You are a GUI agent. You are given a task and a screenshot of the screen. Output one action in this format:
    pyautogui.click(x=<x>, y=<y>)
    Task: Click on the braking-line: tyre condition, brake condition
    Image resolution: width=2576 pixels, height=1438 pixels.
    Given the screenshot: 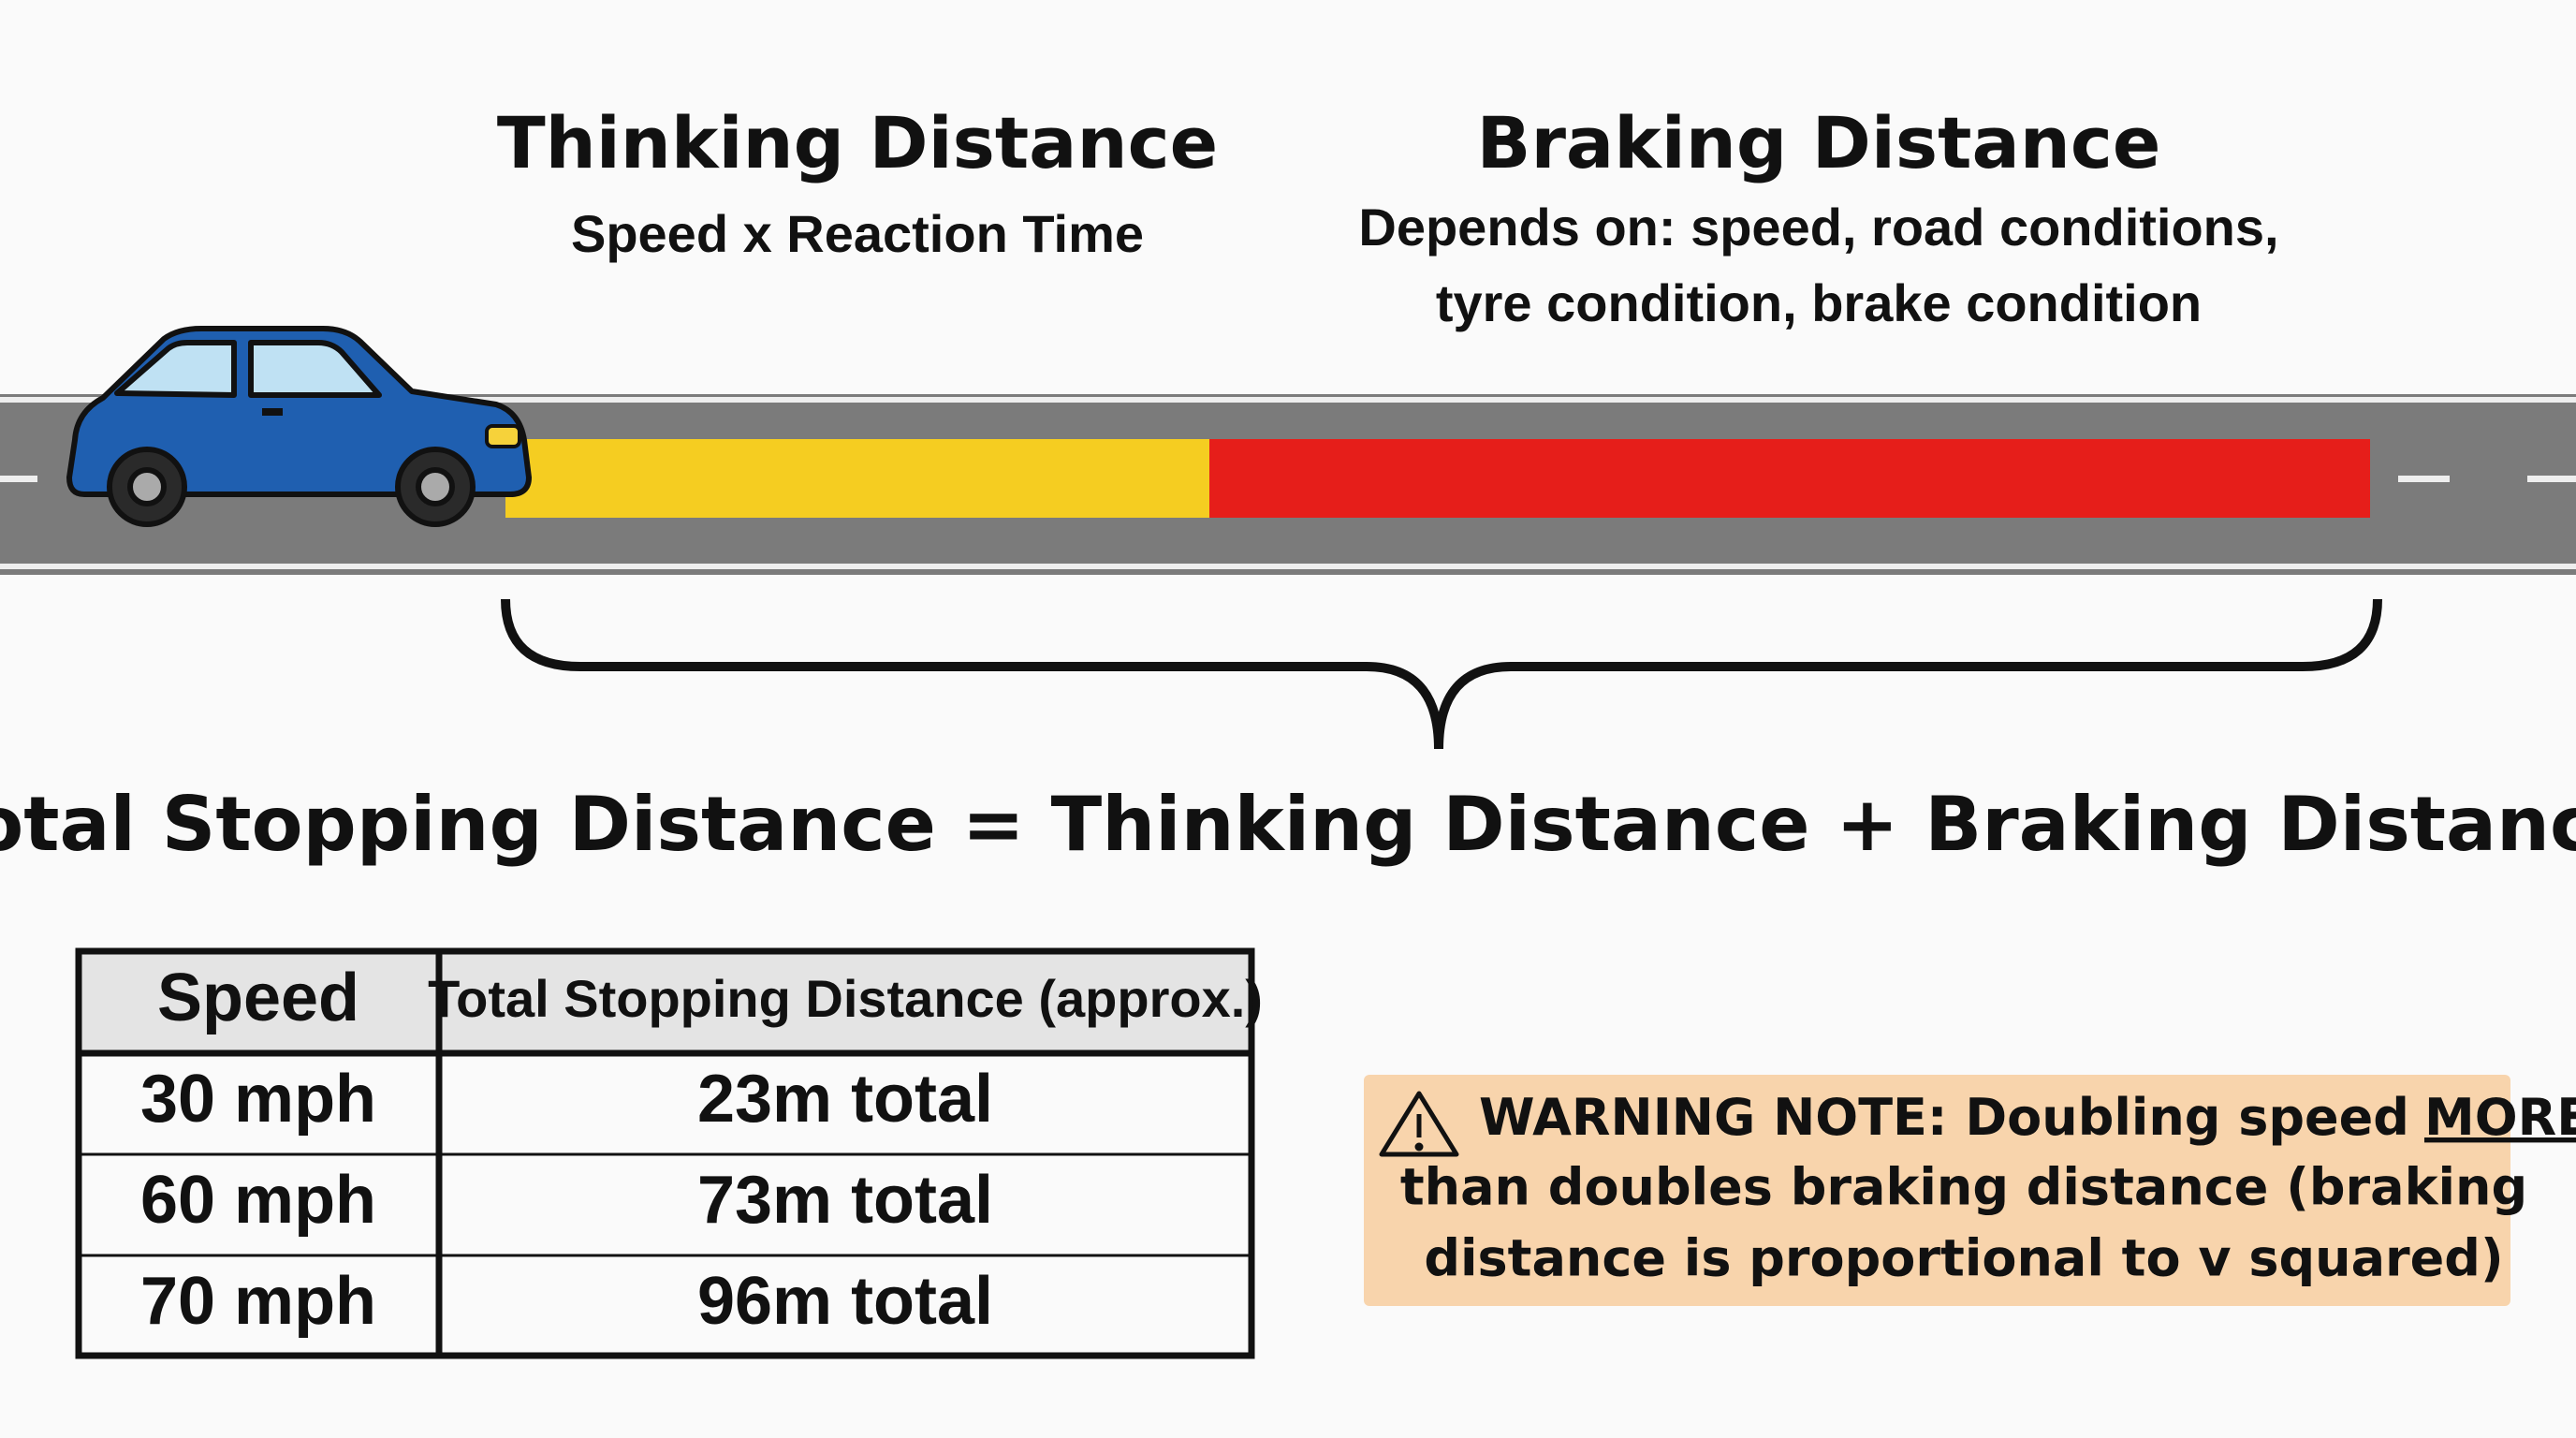 What is the action you would take?
    pyautogui.click(x=1819, y=302)
    